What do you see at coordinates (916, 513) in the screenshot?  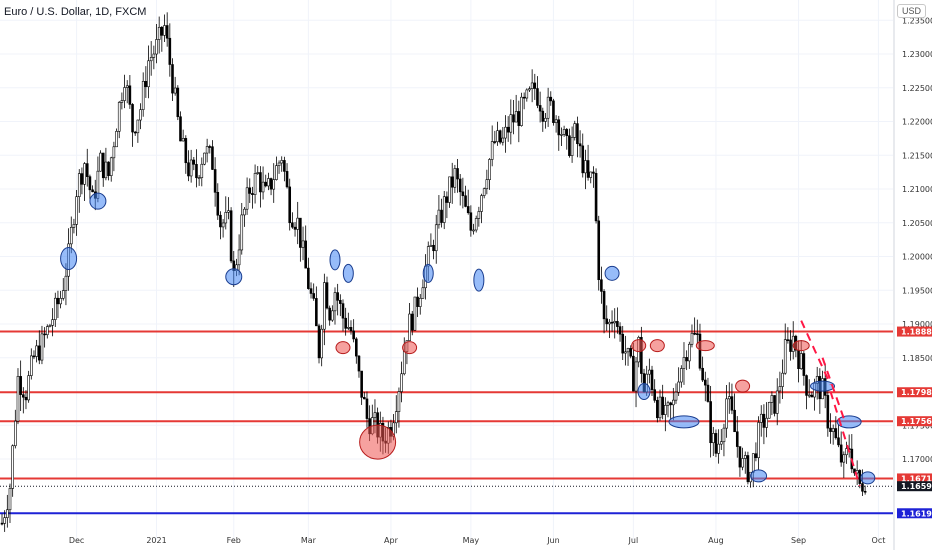 I see `level-tag-label: 1.16196` at bounding box center [916, 513].